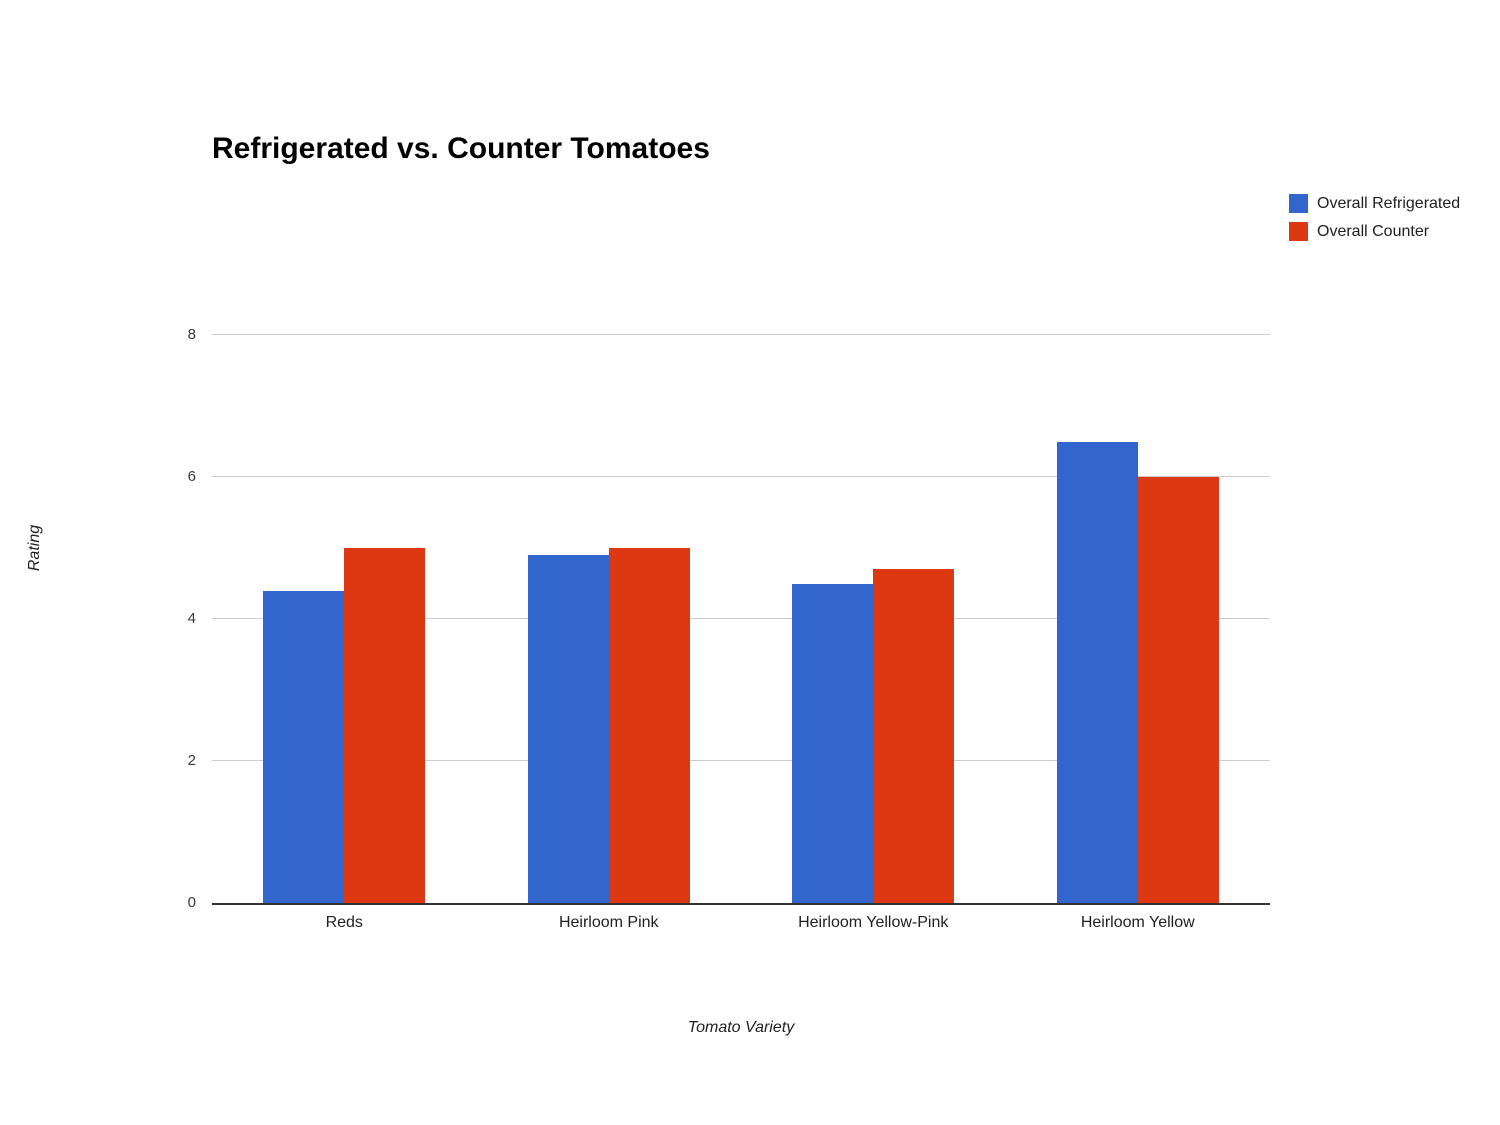 This screenshot has height=1125, width=1500. Describe the element at coordinates (741, 1027) in the screenshot. I see `x-axis-title: Tomato Variety` at that location.